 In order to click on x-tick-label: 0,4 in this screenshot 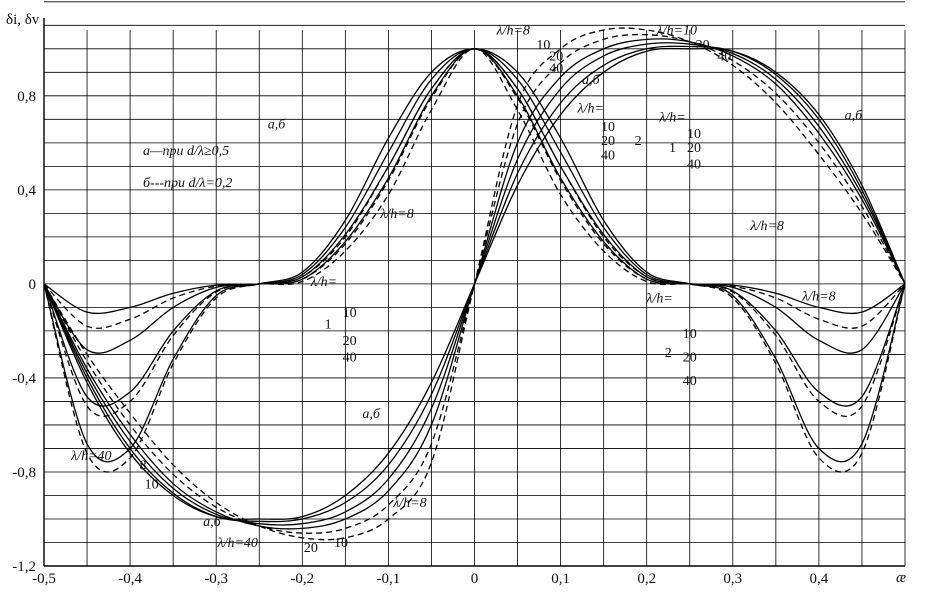, I will do `click(819, 579)`.